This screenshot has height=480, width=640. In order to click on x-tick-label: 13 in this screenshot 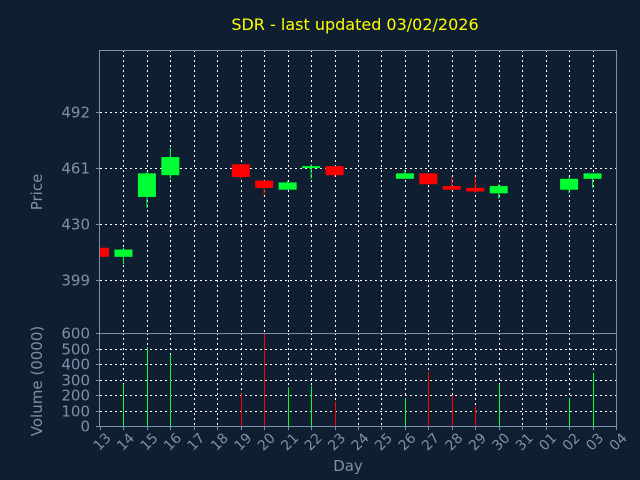, I will do `click(103, 442)`.